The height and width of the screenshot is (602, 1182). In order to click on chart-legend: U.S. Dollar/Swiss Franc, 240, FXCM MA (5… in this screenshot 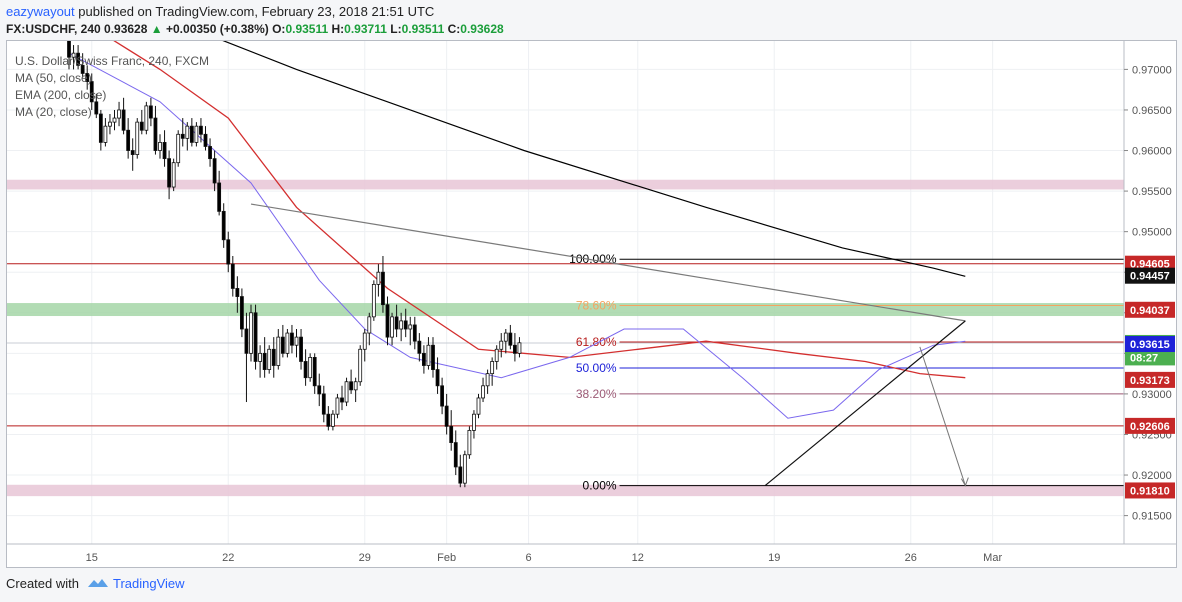, I will do `click(112, 87)`.